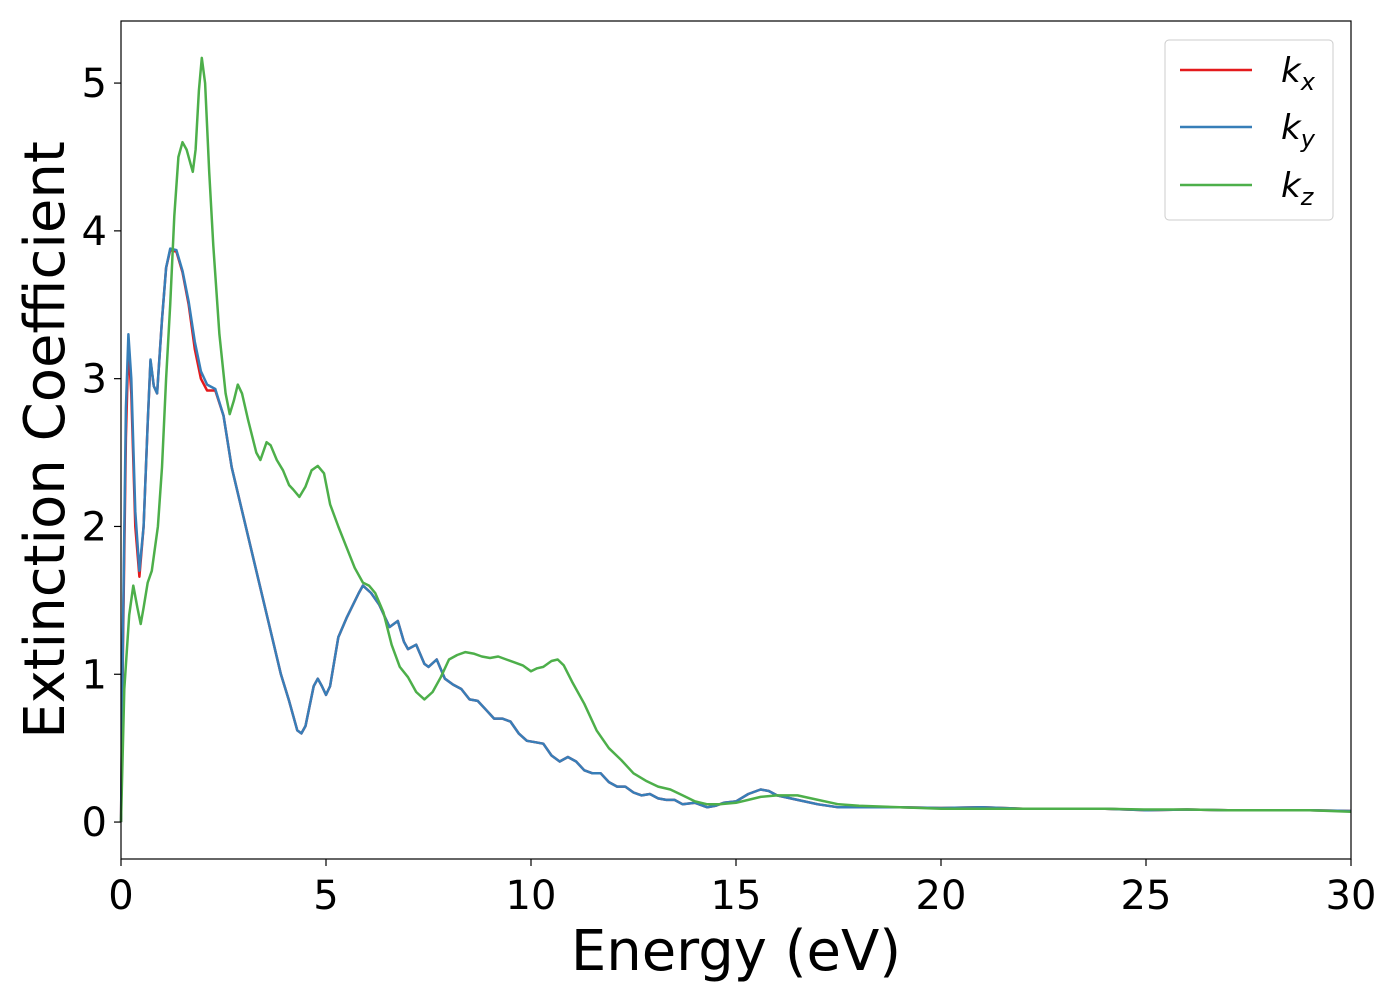  I want to click on y-axis-title: Extinction Coefficient, so click(45, 440).